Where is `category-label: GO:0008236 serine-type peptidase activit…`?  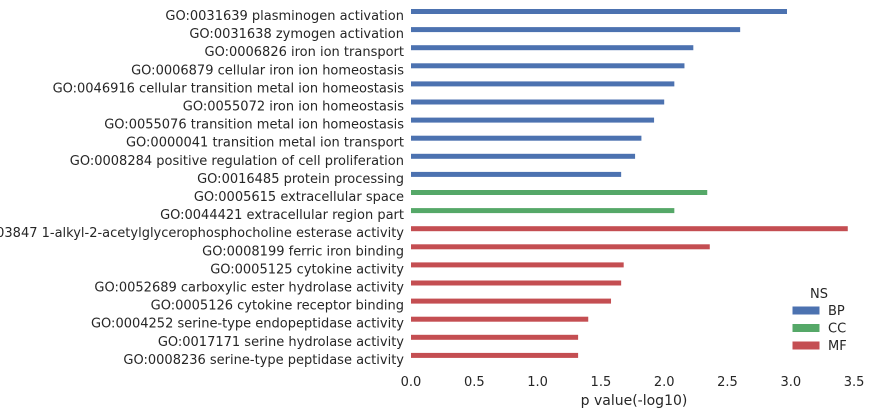
category-label: GO:0008236 serine-type peptidase activit… is located at coordinates (263, 360).